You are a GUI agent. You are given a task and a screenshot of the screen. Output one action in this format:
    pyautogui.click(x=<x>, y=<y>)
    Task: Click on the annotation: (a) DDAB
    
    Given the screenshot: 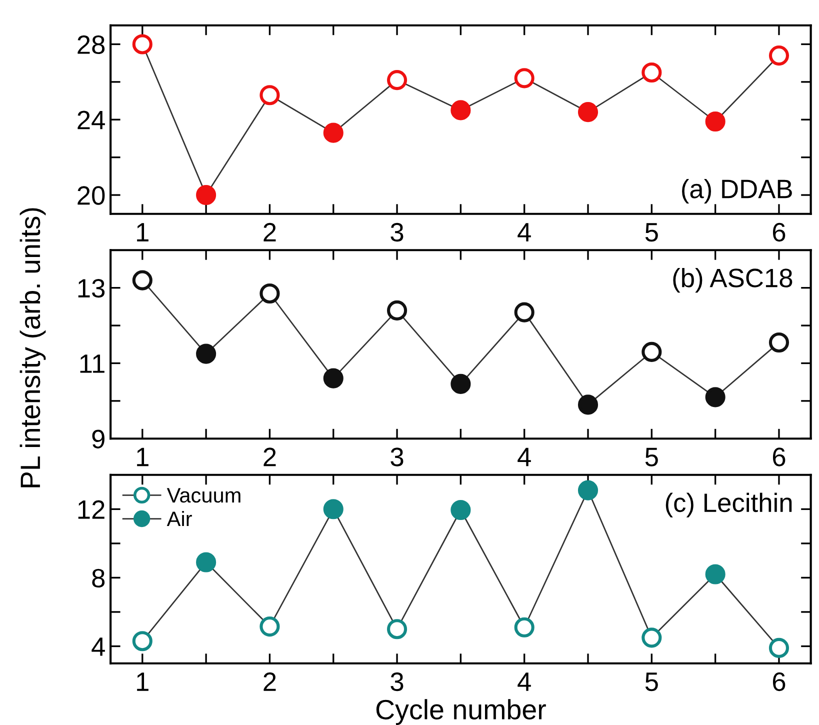 What is the action you would take?
    pyautogui.click(x=737, y=191)
    